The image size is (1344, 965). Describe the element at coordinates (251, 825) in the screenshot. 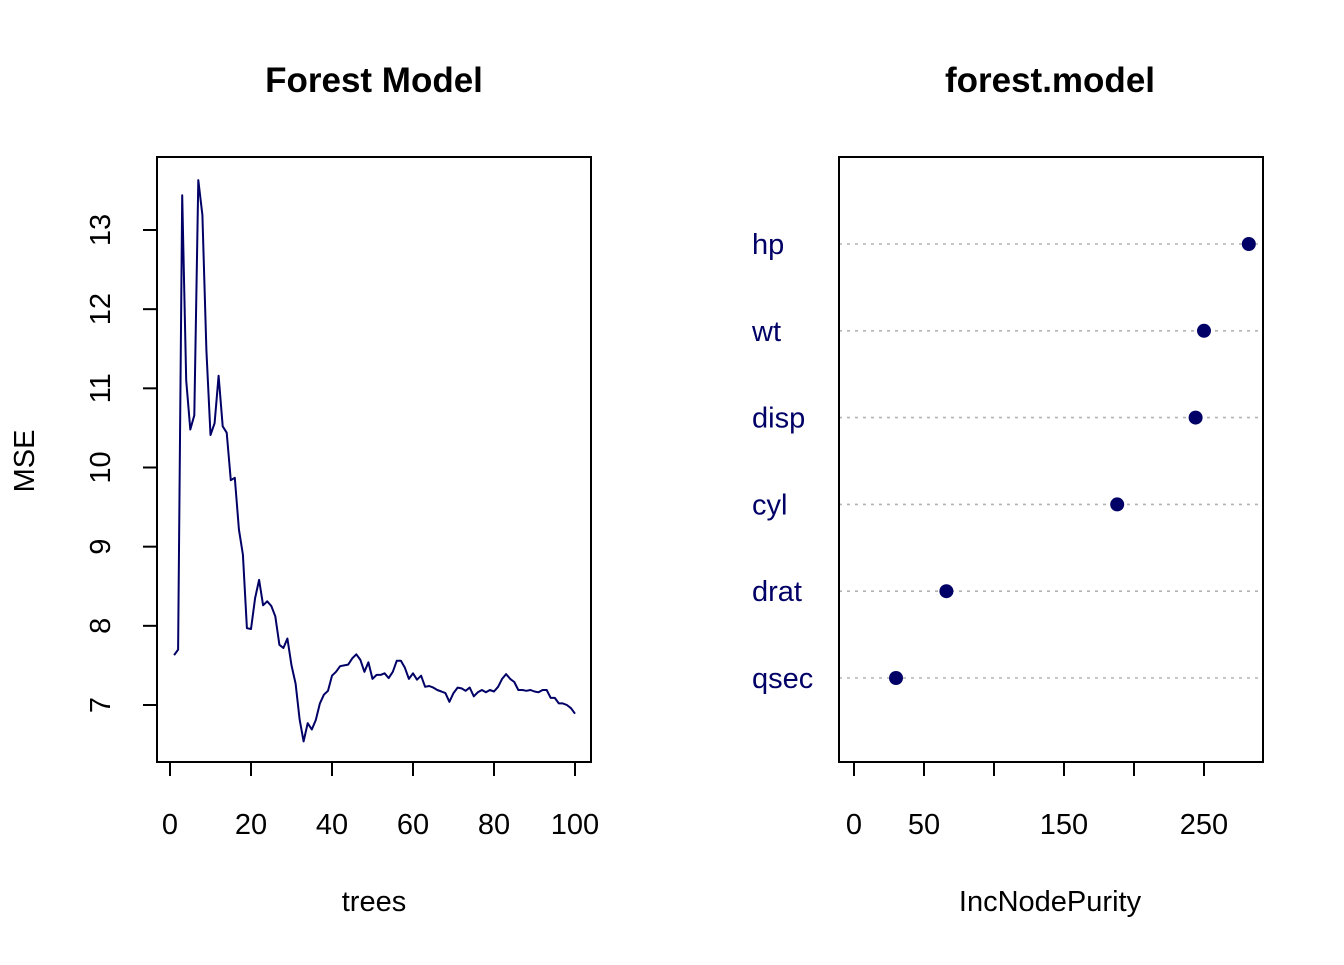

I see `x-tick-label: 20` at that location.